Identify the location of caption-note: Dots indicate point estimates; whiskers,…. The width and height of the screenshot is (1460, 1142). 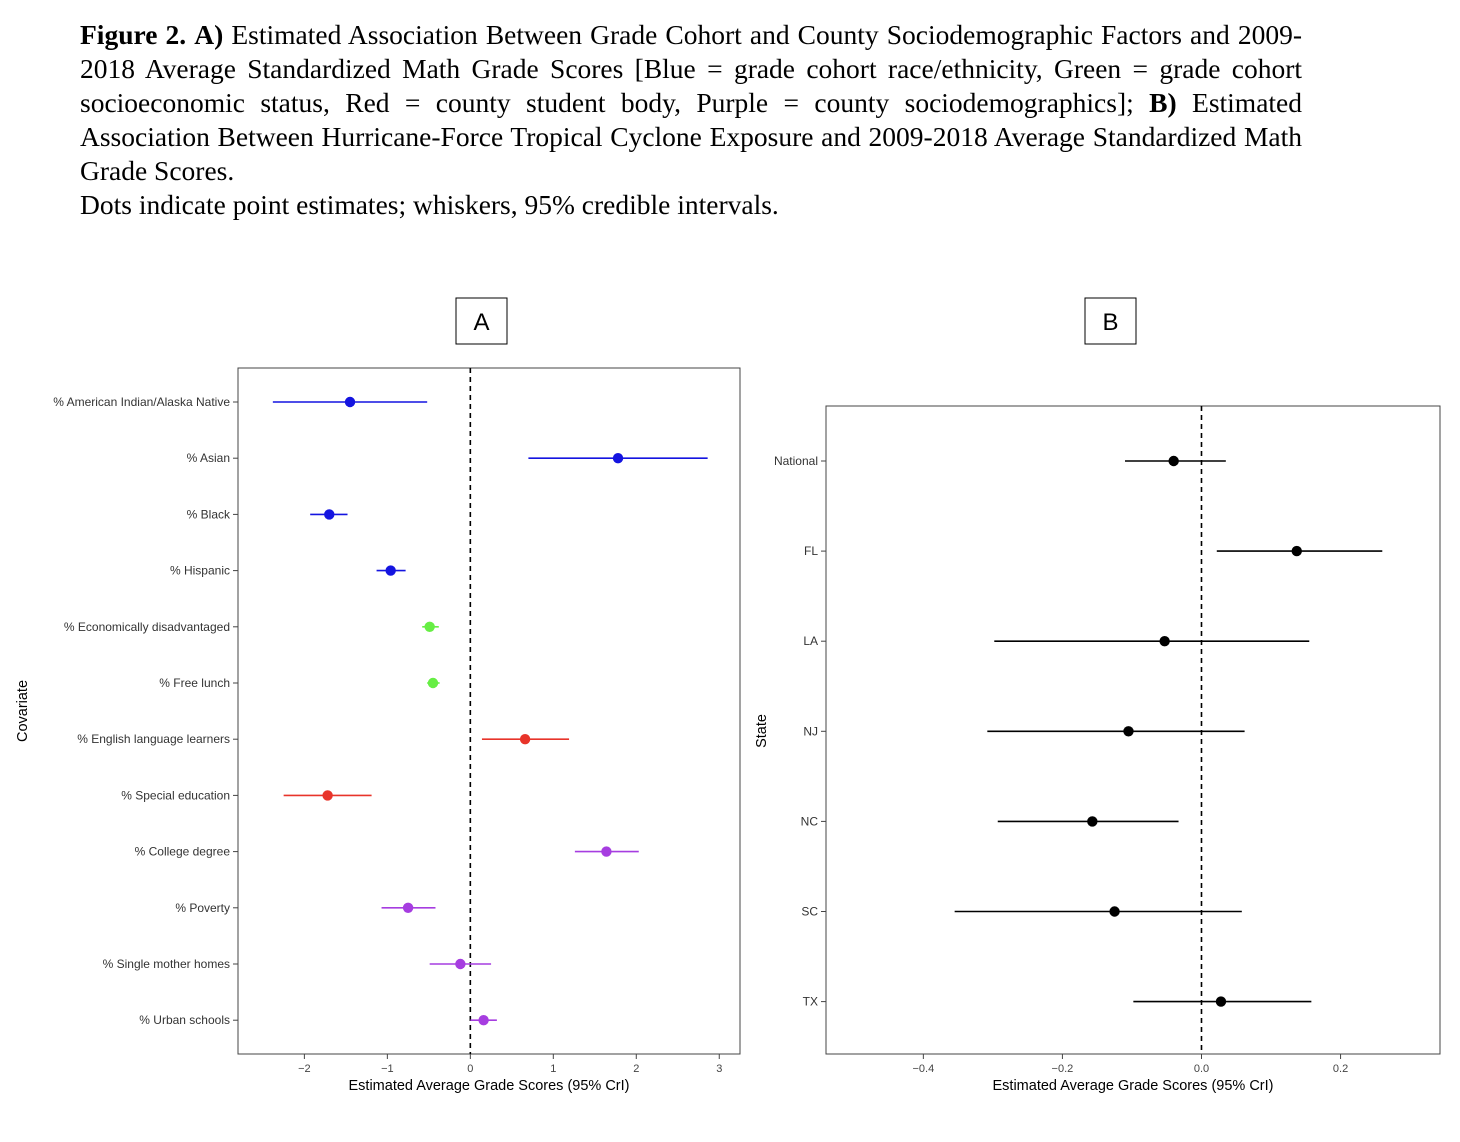
(429, 204).